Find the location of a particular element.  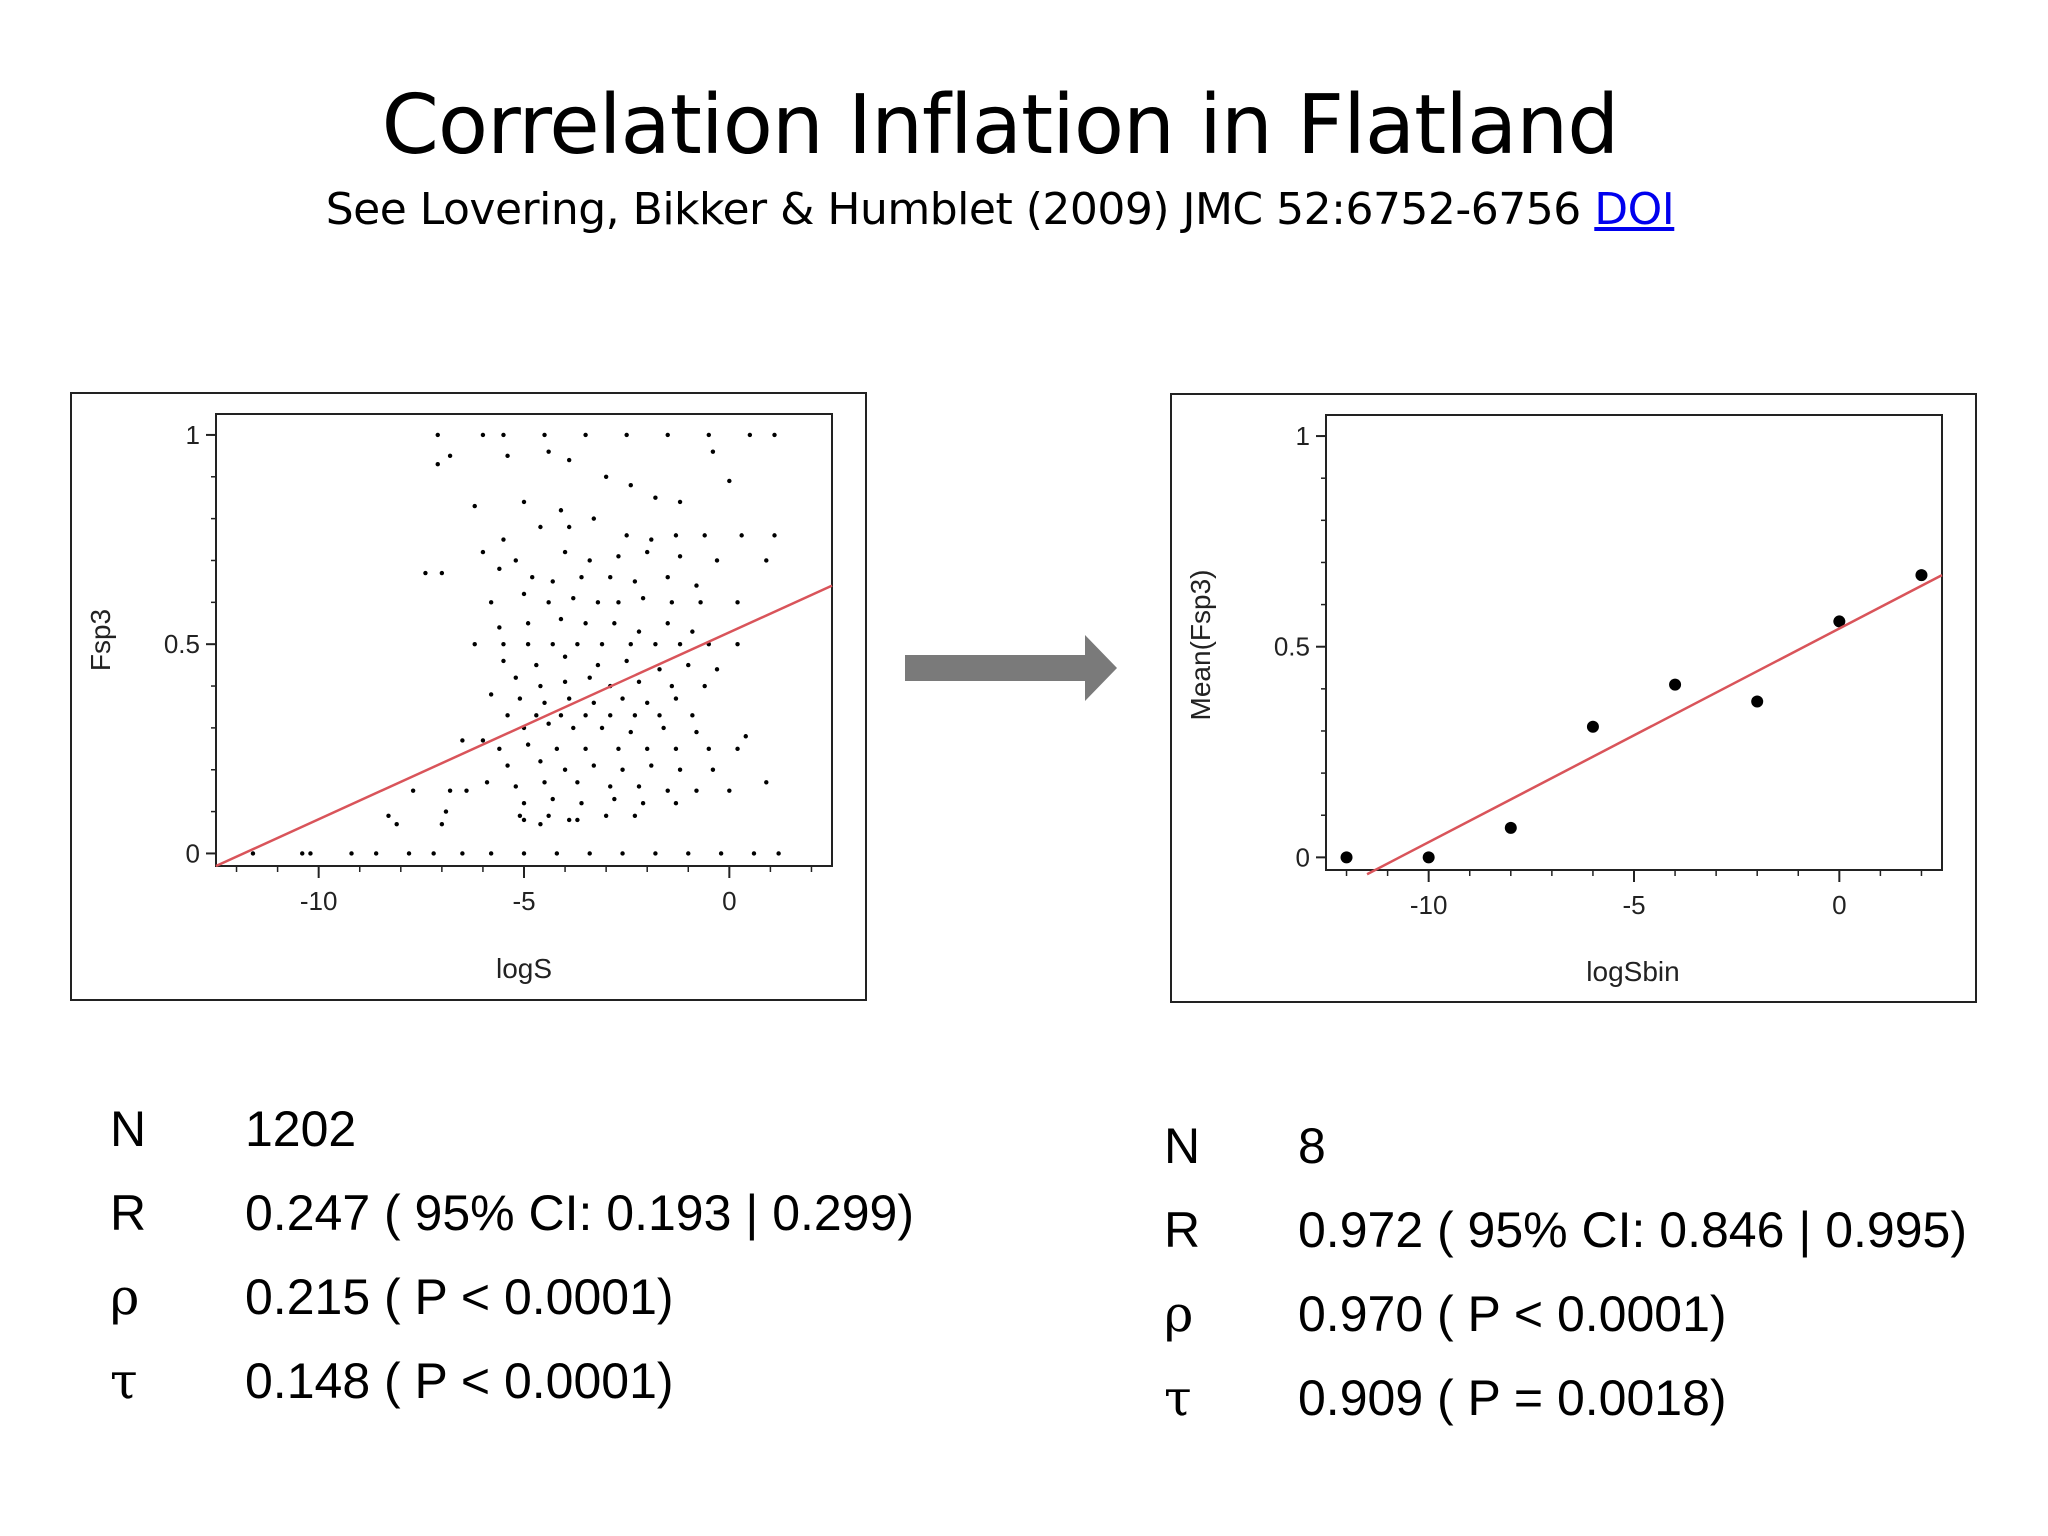

y-tick-label: 0 is located at coordinates (1303, 857).